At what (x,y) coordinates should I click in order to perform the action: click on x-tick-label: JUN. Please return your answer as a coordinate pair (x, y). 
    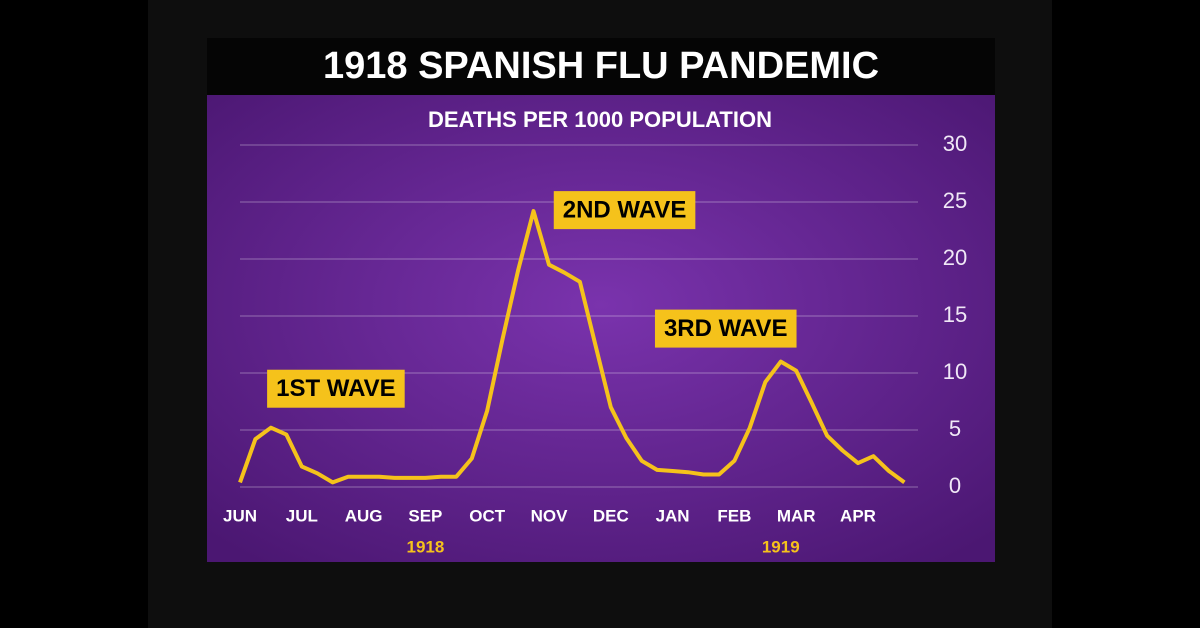
    Looking at the image, I should click on (240, 515).